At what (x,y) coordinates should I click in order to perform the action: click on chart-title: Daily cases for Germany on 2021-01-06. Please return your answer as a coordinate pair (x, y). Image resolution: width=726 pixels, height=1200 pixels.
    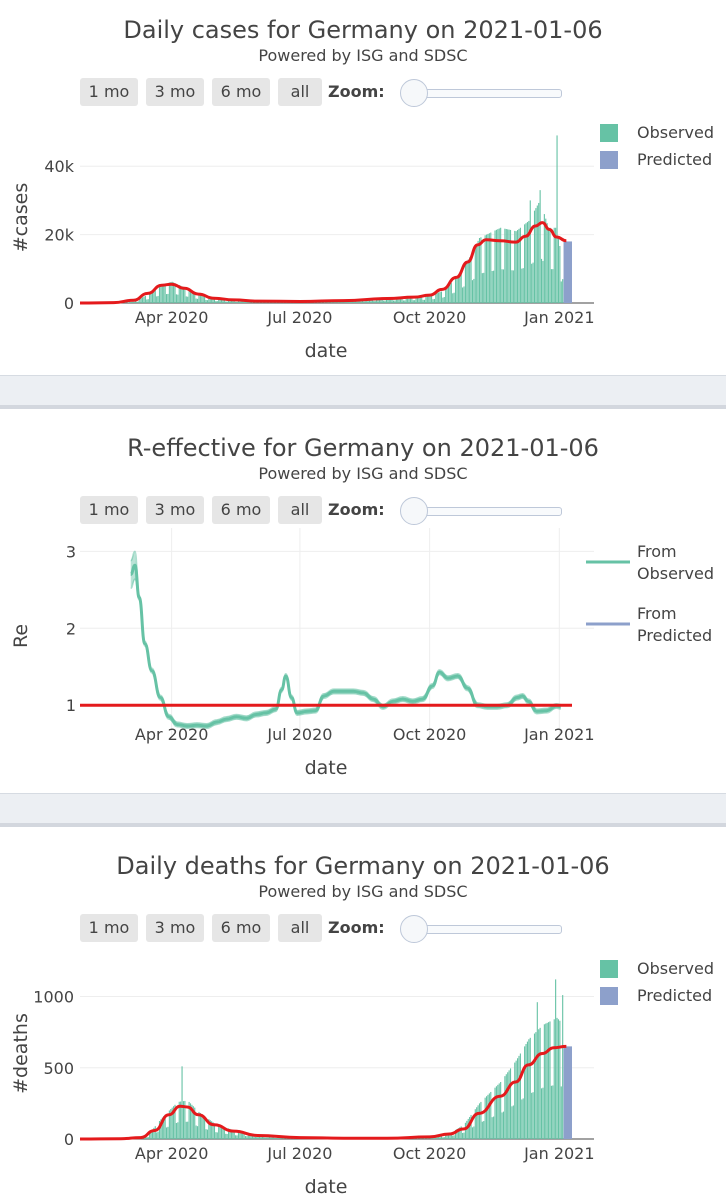
    Looking at the image, I should click on (363, 30).